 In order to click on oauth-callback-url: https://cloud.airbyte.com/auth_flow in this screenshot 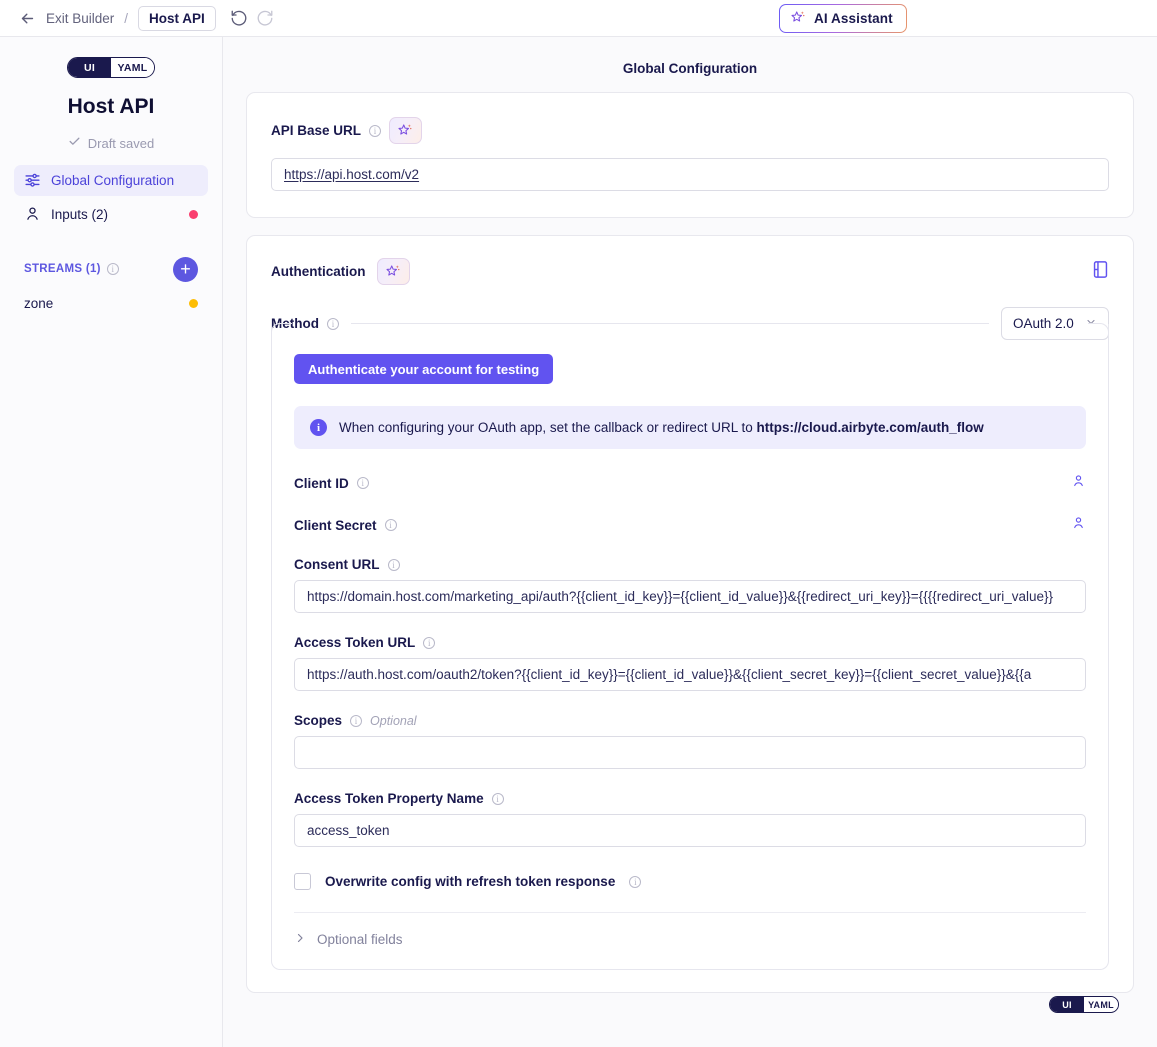, I will do `click(870, 427)`.